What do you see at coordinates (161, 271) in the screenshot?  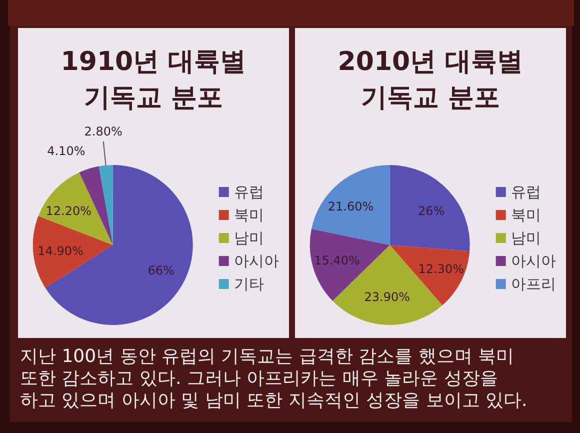 I see `data-label: 66%` at bounding box center [161, 271].